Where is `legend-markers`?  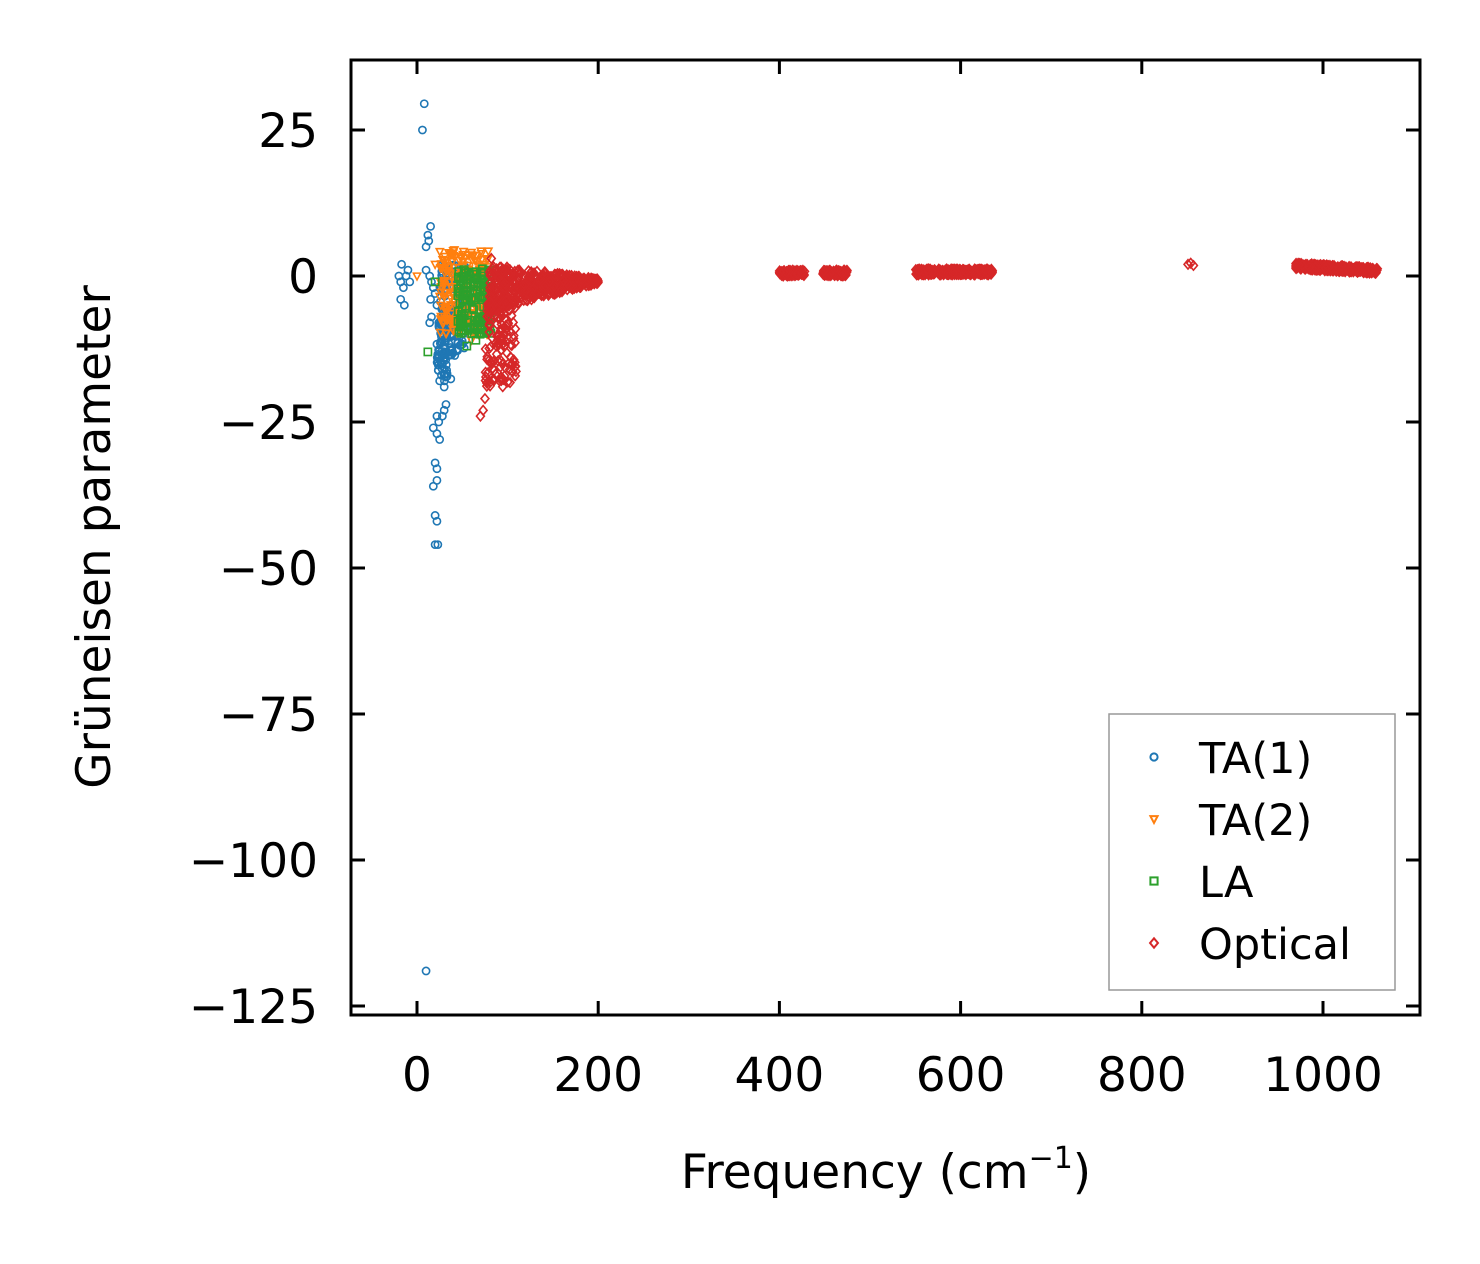
legend-markers is located at coordinates (1154, 851).